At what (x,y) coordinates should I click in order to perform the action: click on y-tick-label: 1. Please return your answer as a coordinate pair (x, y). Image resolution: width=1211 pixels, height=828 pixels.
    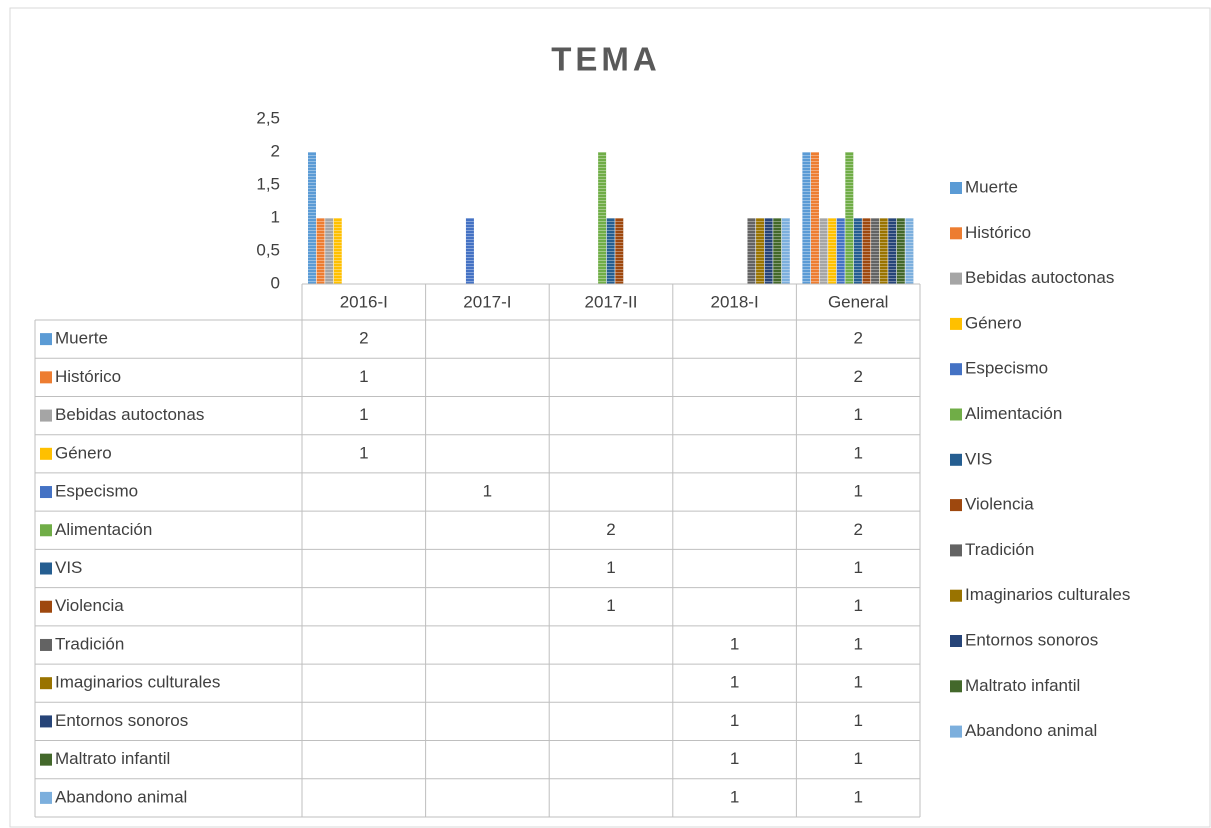
    Looking at the image, I should click on (275, 216).